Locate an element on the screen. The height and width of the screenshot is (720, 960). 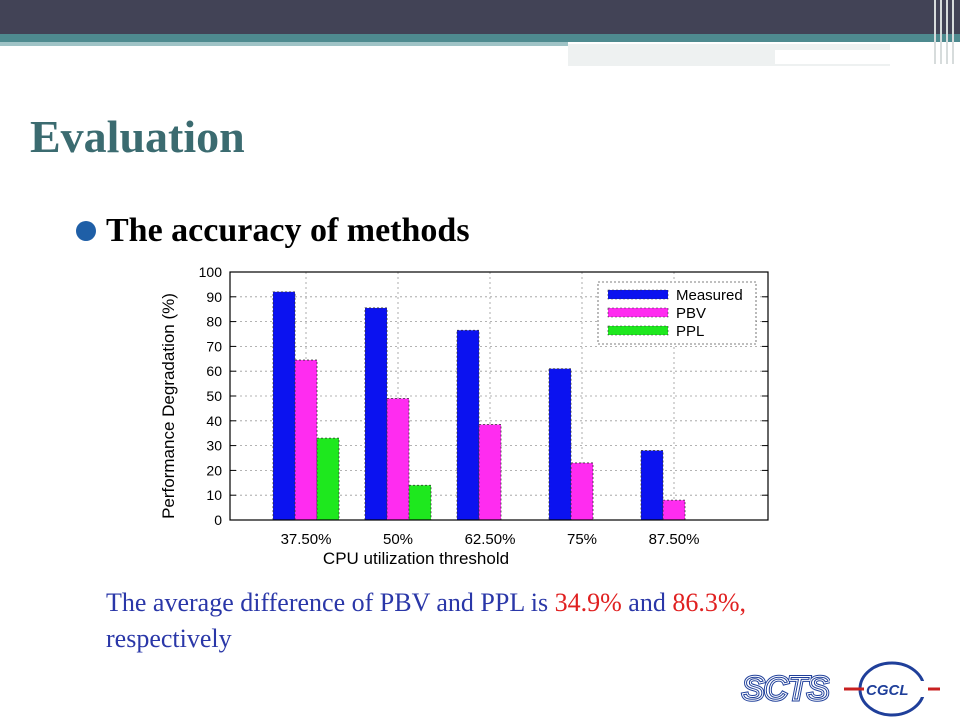
top-stripe is located at coordinates (480, 38).